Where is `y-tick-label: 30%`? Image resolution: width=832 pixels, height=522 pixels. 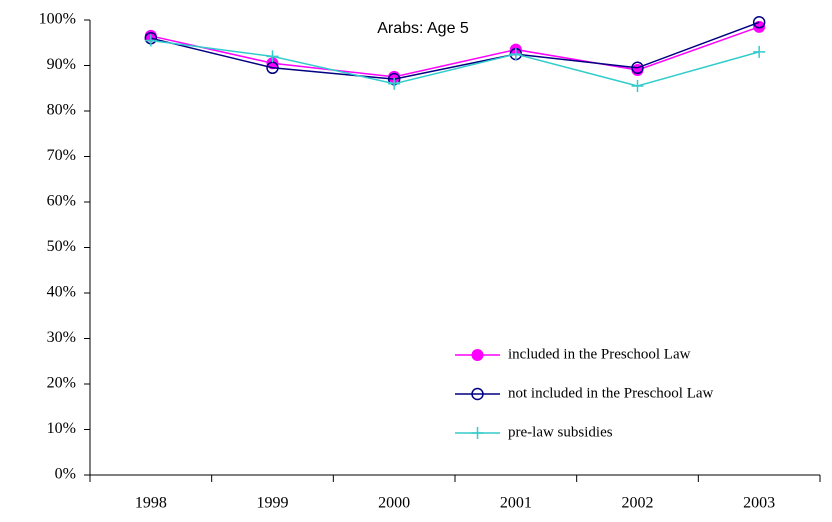 y-tick-label: 30% is located at coordinates (61, 337).